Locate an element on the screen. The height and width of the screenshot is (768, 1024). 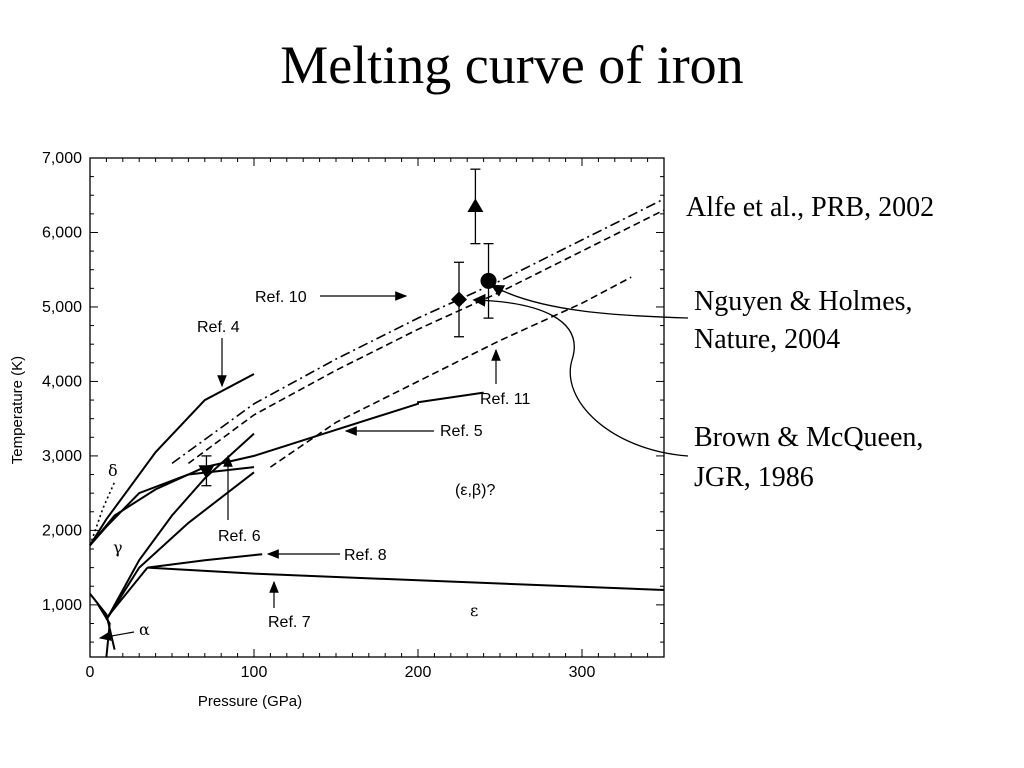
slide-title: Melting curve of iron is located at coordinates (512, 65).